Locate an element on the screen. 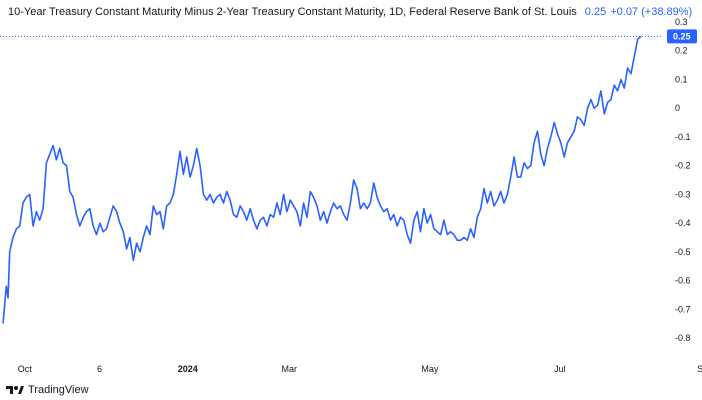 The image size is (702, 400). y-tick-label: -0.8 is located at coordinates (683, 338).